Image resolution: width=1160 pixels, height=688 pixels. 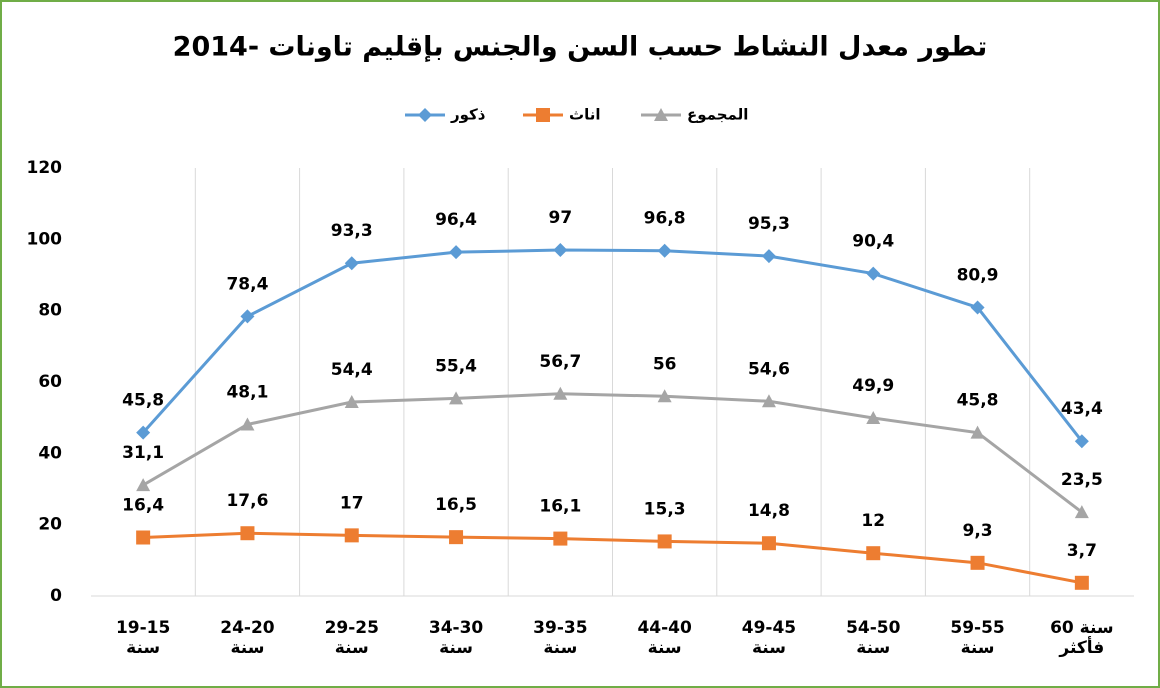 I want to click on y-tick-label: 60, so click(x=50, y=382).